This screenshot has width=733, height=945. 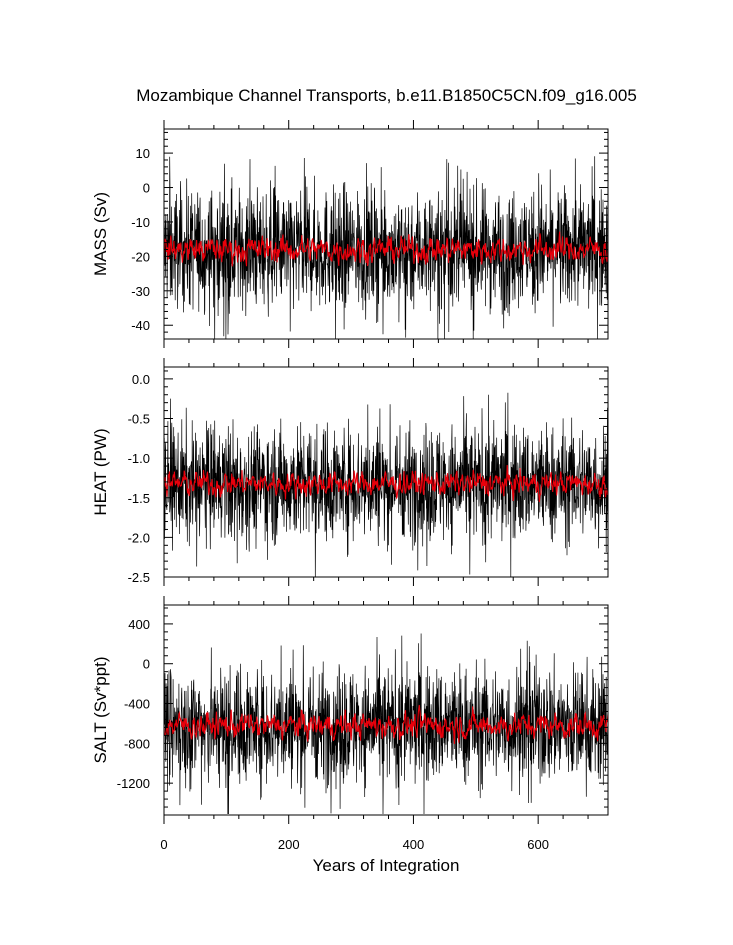 What do you see at coordinates (137, 704) in the screenshot?
I see `y-tick-label: -400` at bounding box center [137, 704].